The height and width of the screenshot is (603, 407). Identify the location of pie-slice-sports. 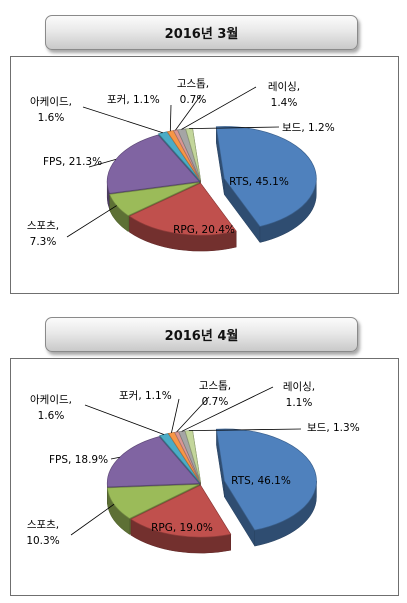
(153, 501).